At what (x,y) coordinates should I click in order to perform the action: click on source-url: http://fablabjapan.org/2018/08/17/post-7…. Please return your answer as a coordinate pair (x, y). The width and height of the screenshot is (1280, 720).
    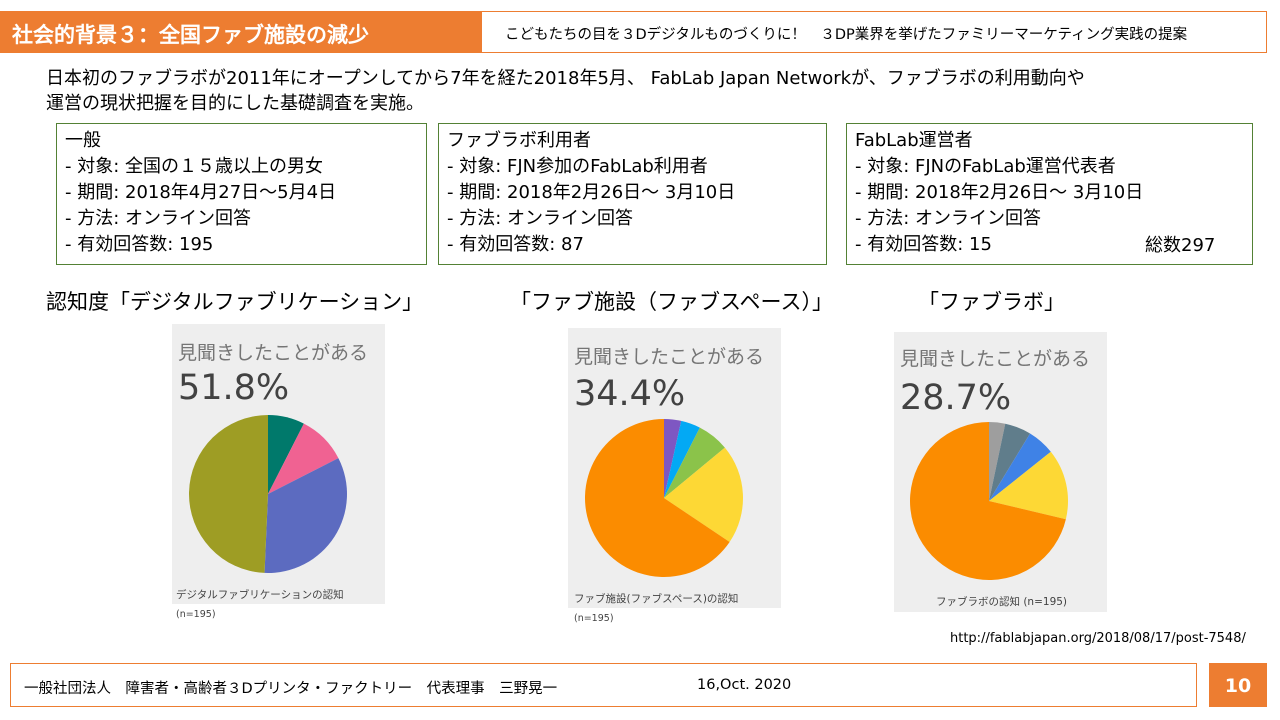
    Looking at the image, I should click on (1098, 638).